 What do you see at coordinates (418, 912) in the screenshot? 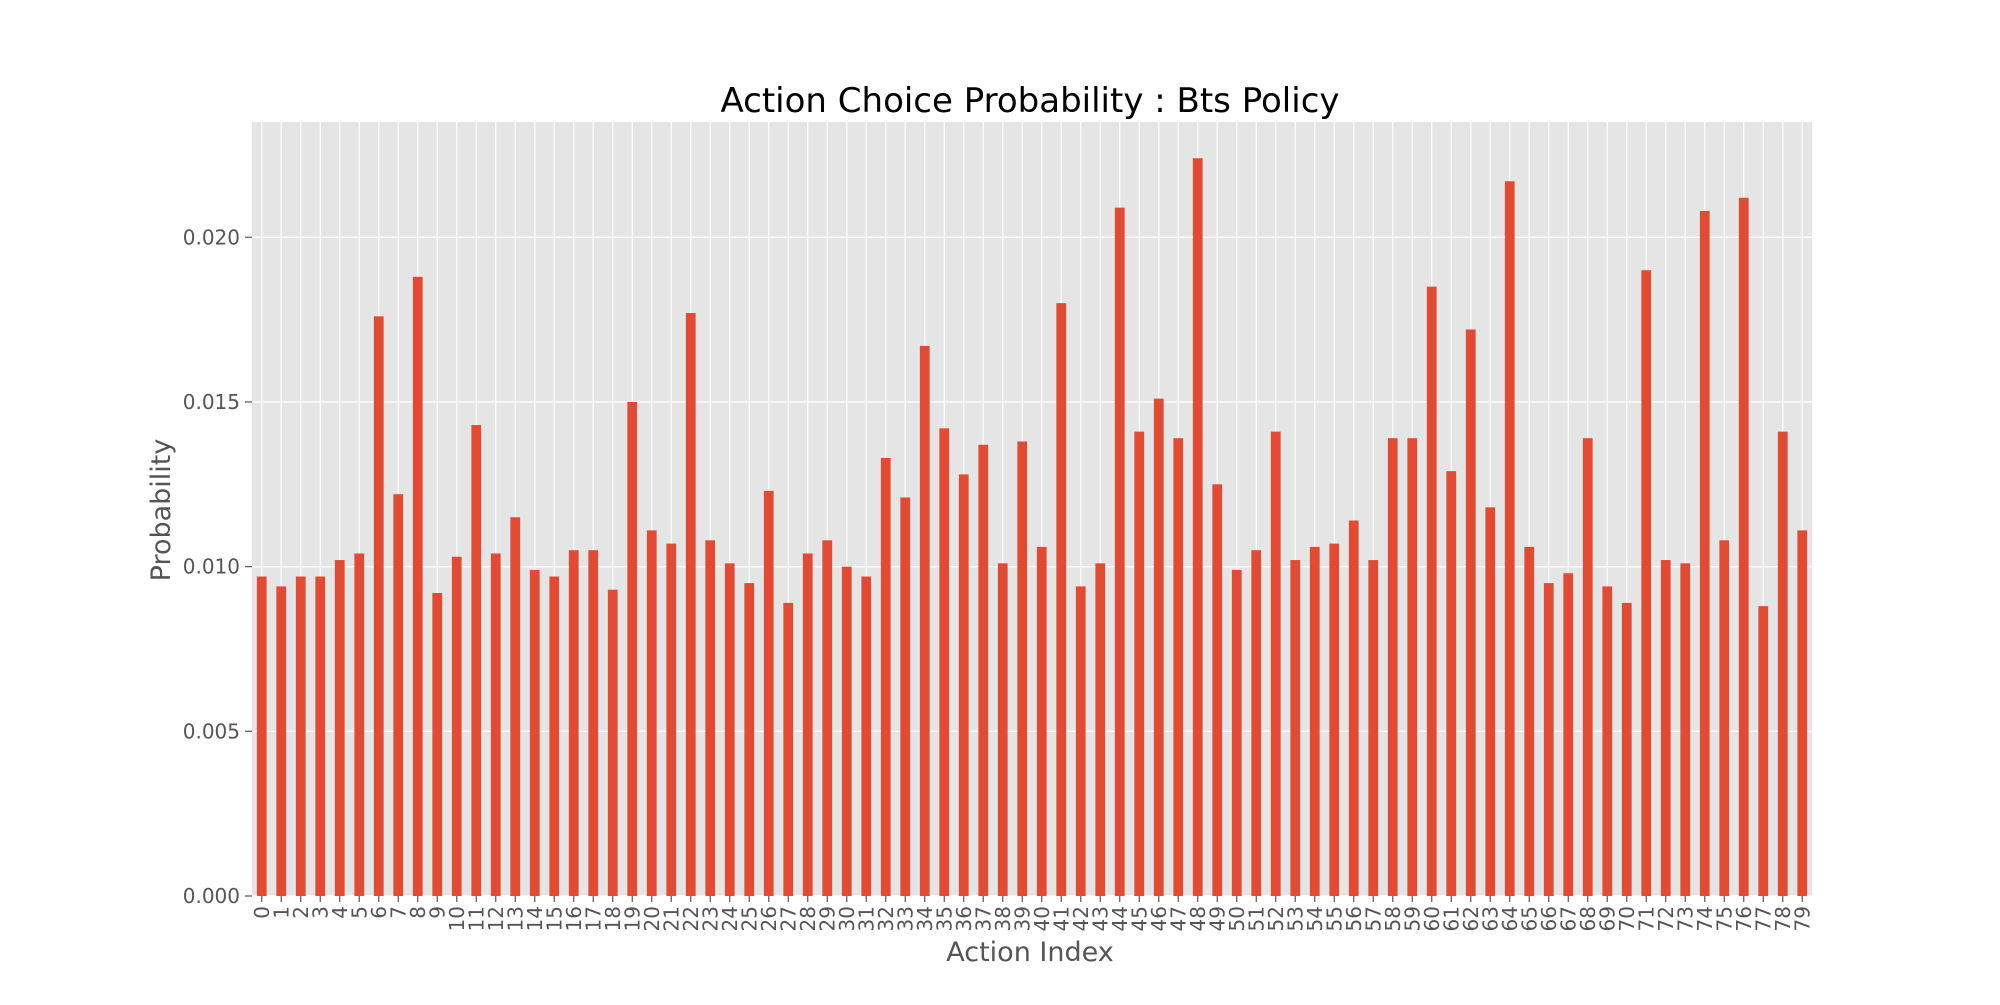
I see `x-tick-label: 8` at bounding box center [418, 912].